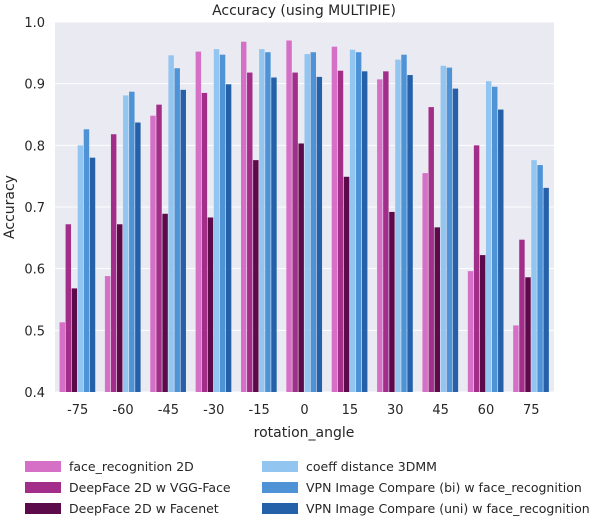  I want to click on y-tick-labels: 0.4 0.5 0.6 0.7 0.8 0.9 1.0, so click(34, 208).